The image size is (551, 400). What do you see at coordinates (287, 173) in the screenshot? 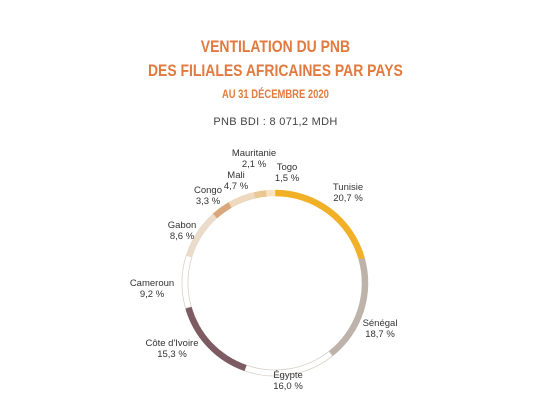
I see `label-togo: Togo 1,5 %` at bounding box center [287, 173].